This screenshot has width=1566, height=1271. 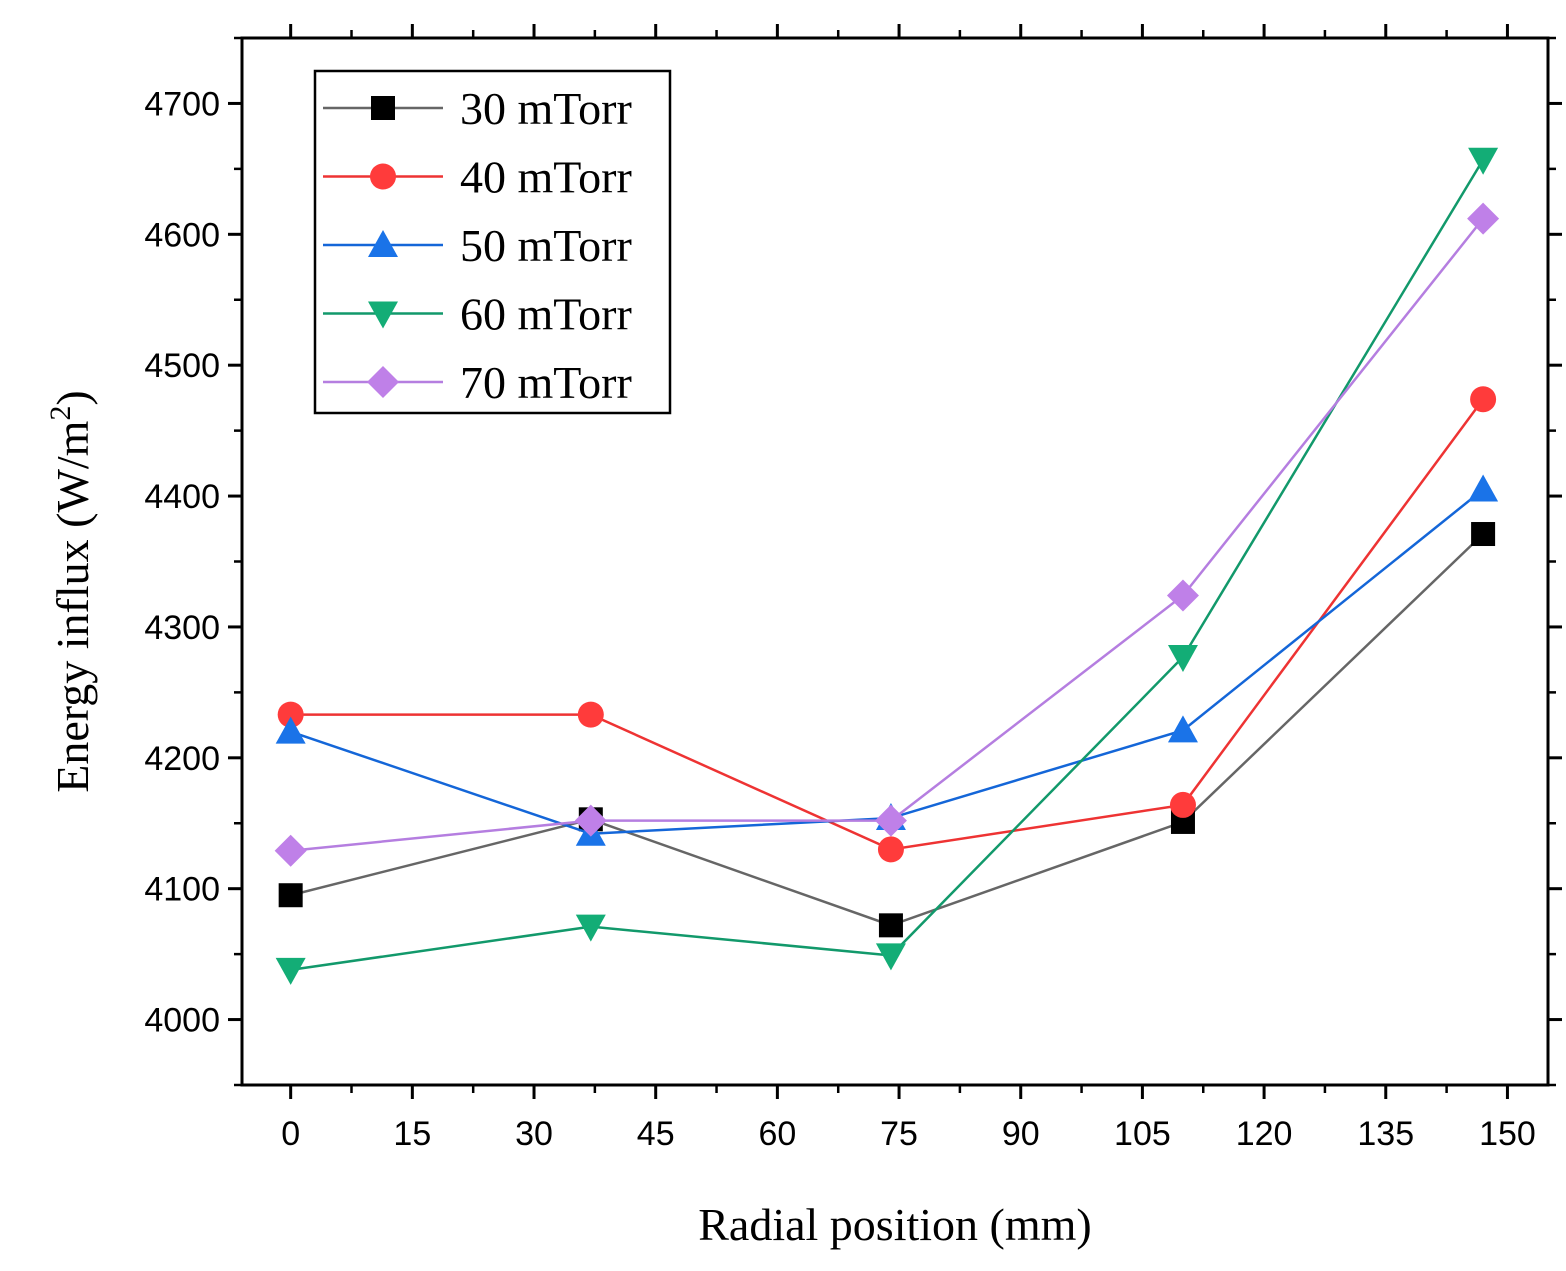 I want to click on y-tick-label: 4700, so click(x=182, y=104).